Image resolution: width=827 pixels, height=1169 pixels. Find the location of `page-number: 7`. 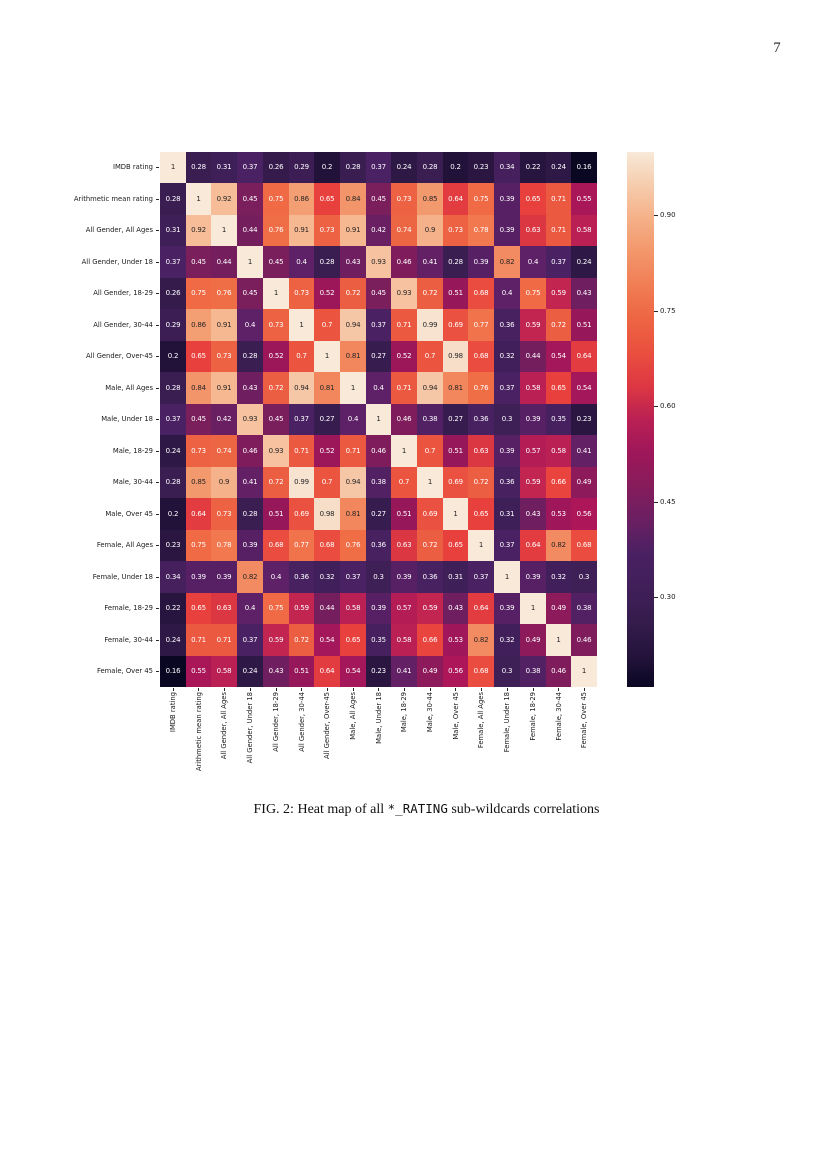

page-number: 7 is located at coordinates (777, 48).